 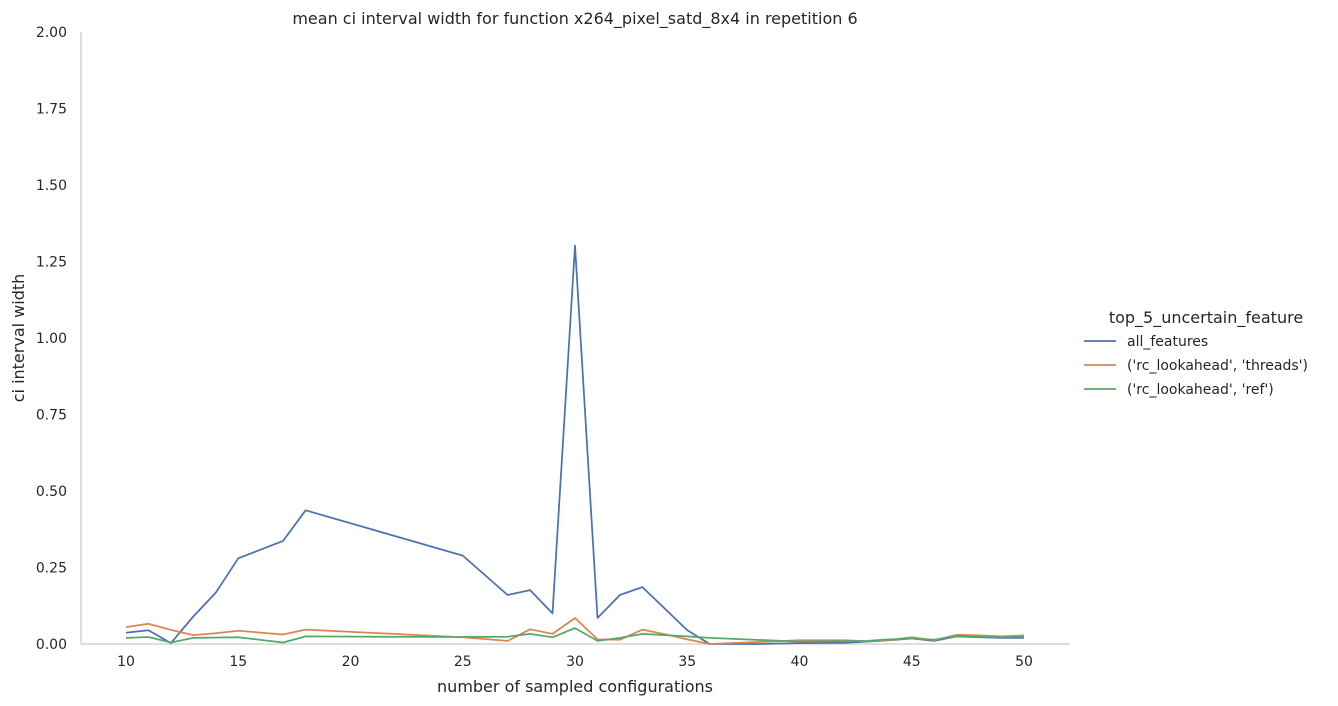 I want to click on x-tick-label: 25, so click(x=463, y=662).